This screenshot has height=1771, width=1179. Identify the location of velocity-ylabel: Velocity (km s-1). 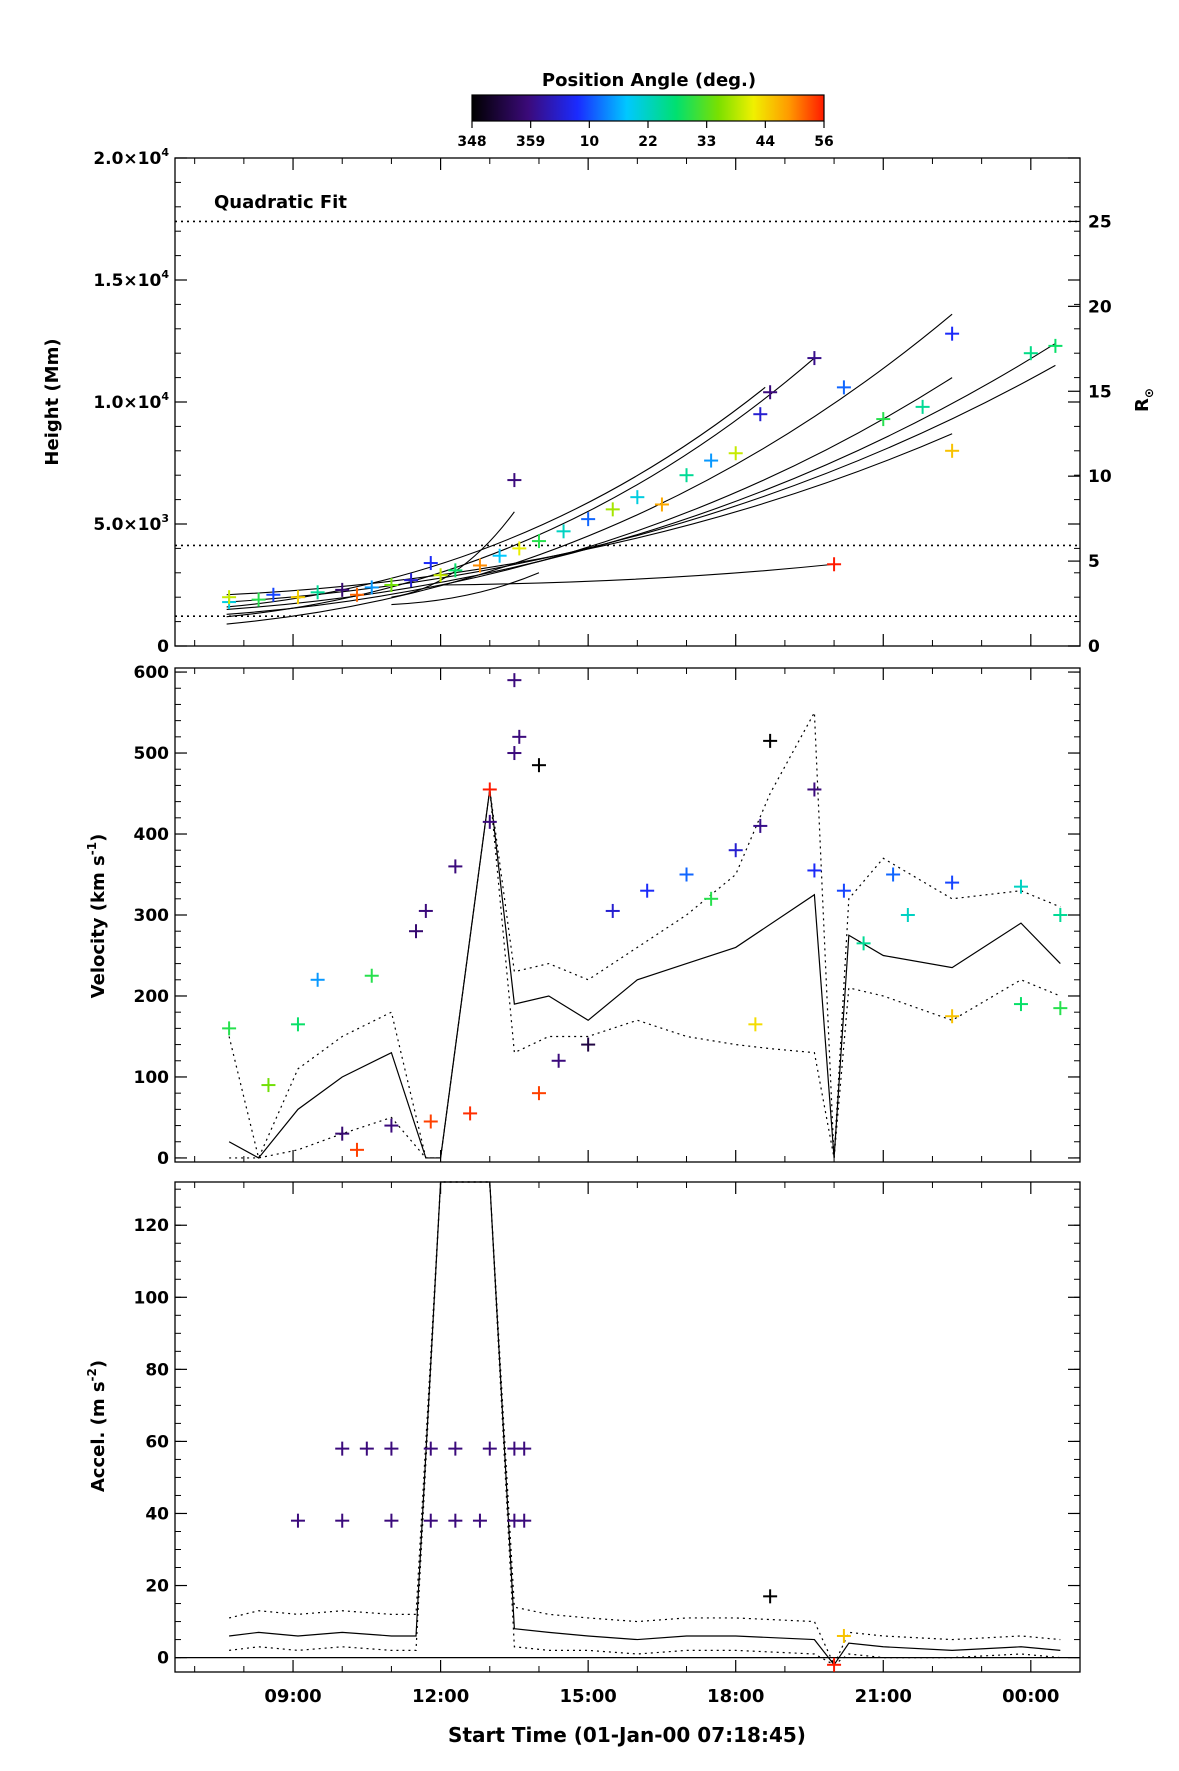
(97, 916).